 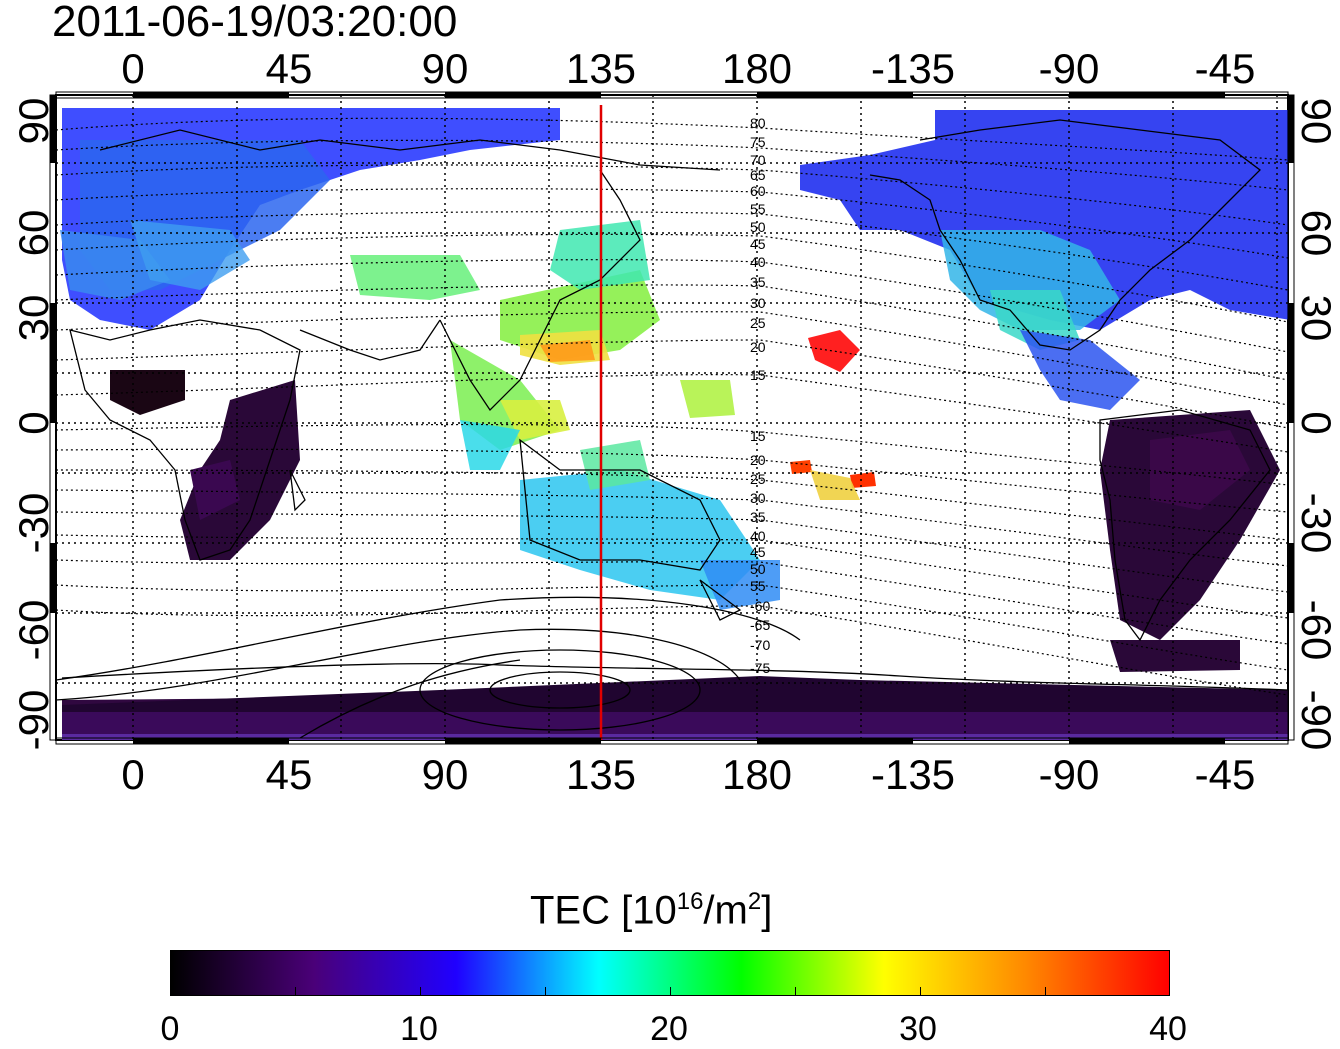 What do you see at coordinates (758, 175) in the screenshot?
I see `contour-label: 65` at bounding box center [758, 175].